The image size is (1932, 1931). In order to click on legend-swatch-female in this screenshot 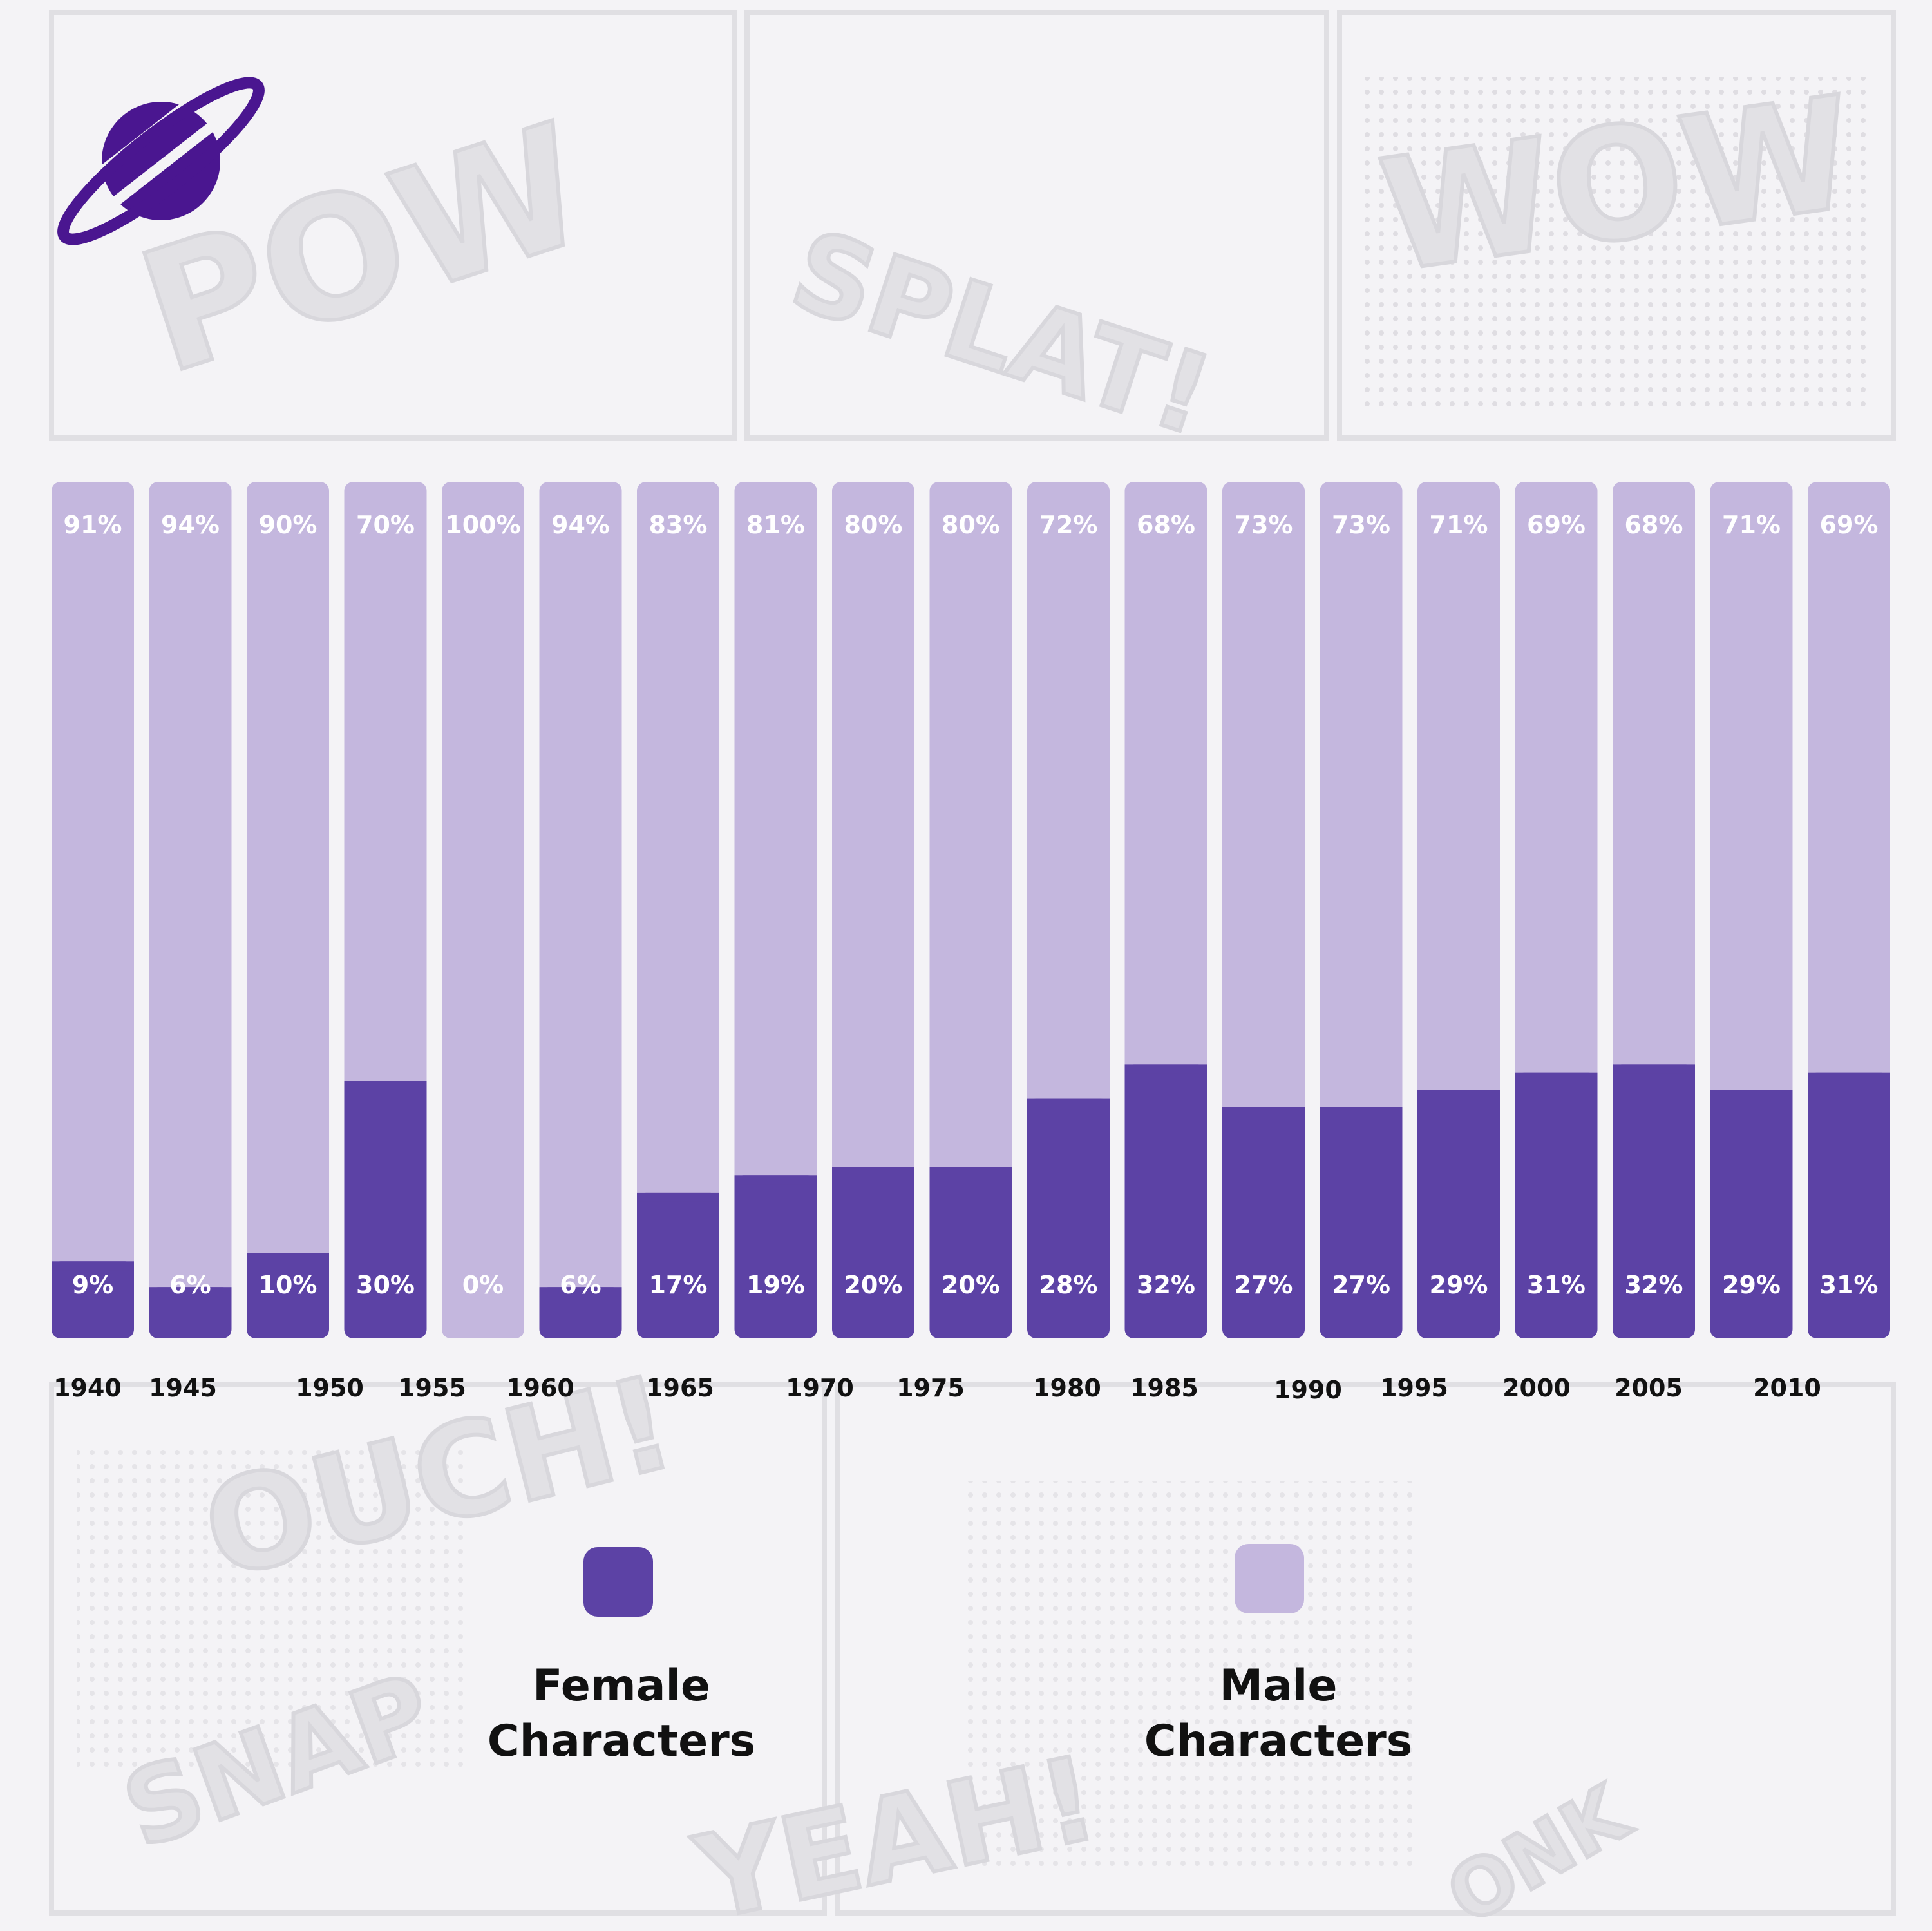, I will do `click(618, 1582)`.